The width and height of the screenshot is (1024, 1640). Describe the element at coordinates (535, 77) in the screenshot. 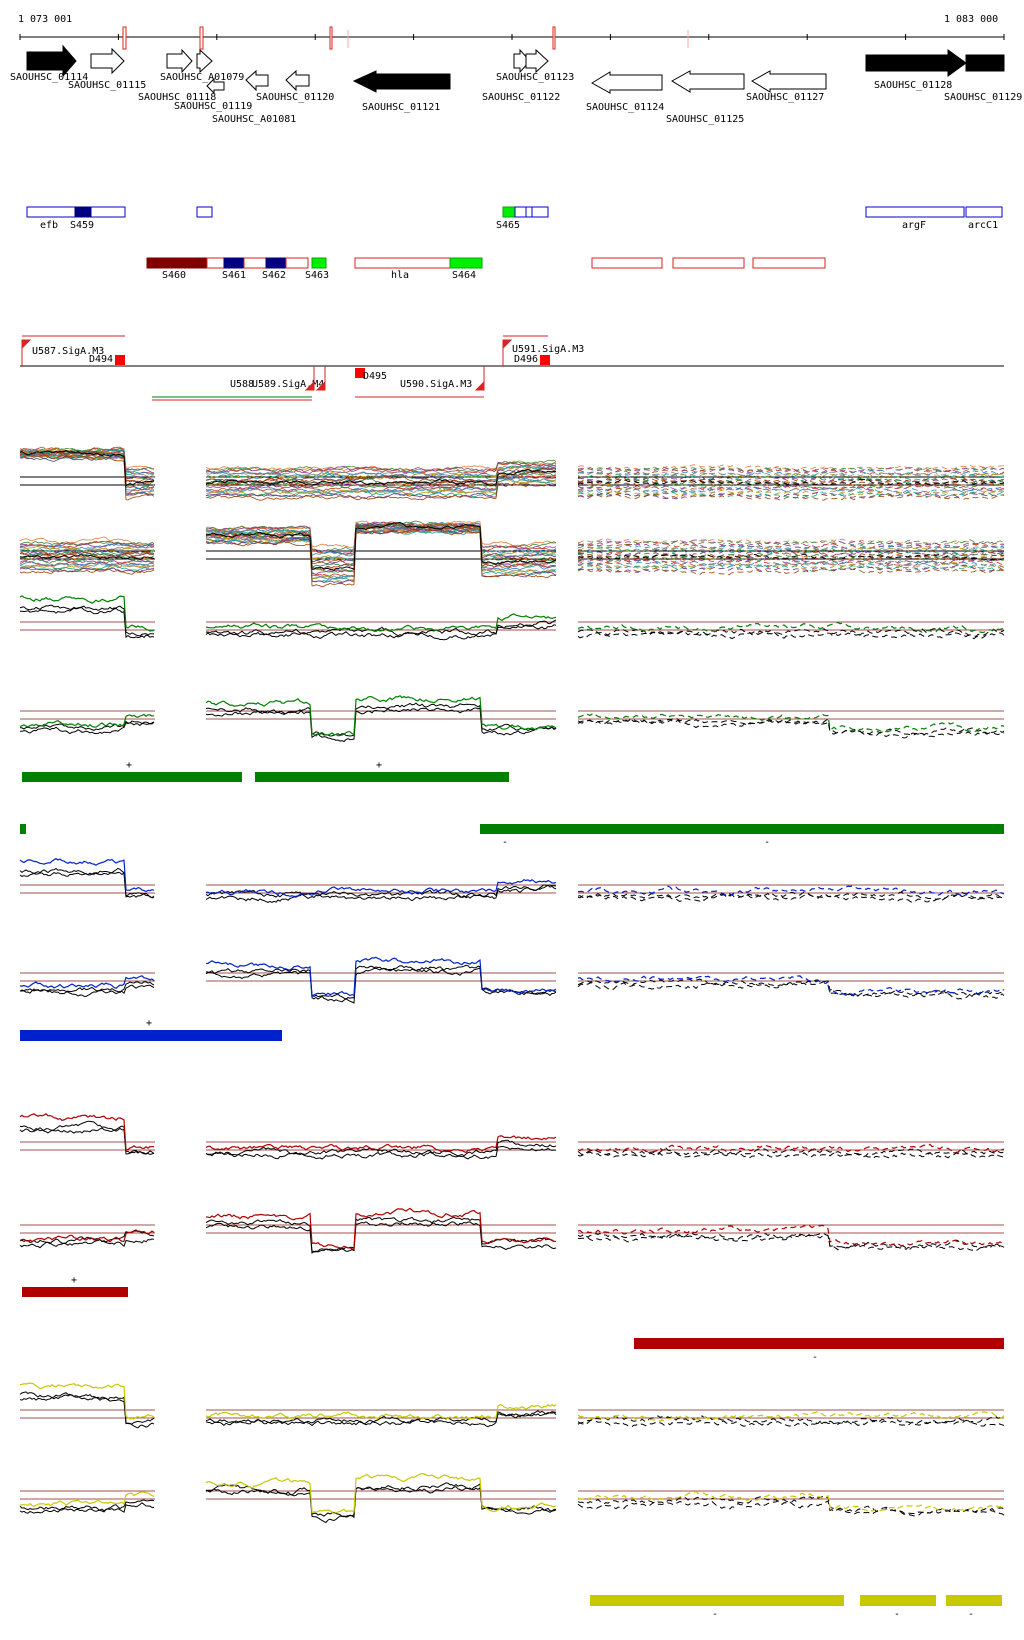

I see `gene-label-01123: SAOUHSC_01123` at that location.